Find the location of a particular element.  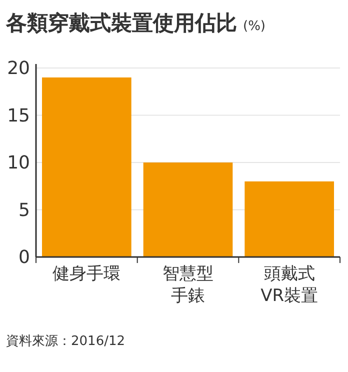

chart-title: 各類穿戴式裝置使用佔比 is located at coordinates (121, 23).